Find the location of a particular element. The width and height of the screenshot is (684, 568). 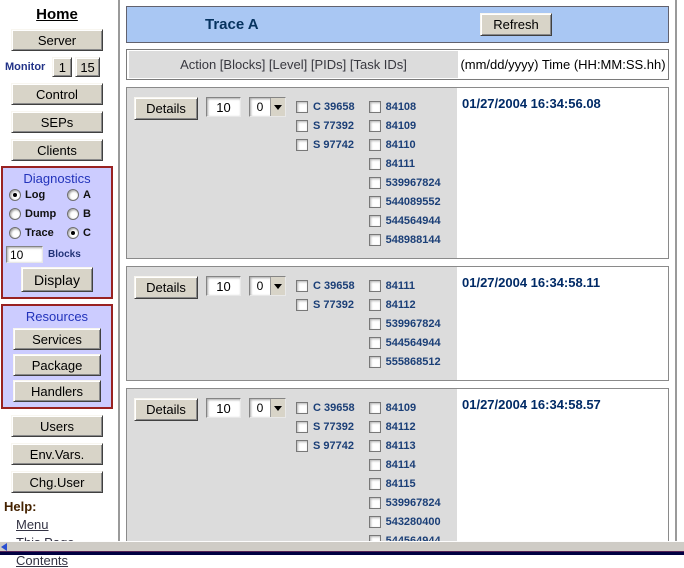

sidebar-bottom-button: Chg.User is located at coordinates (57, 482).